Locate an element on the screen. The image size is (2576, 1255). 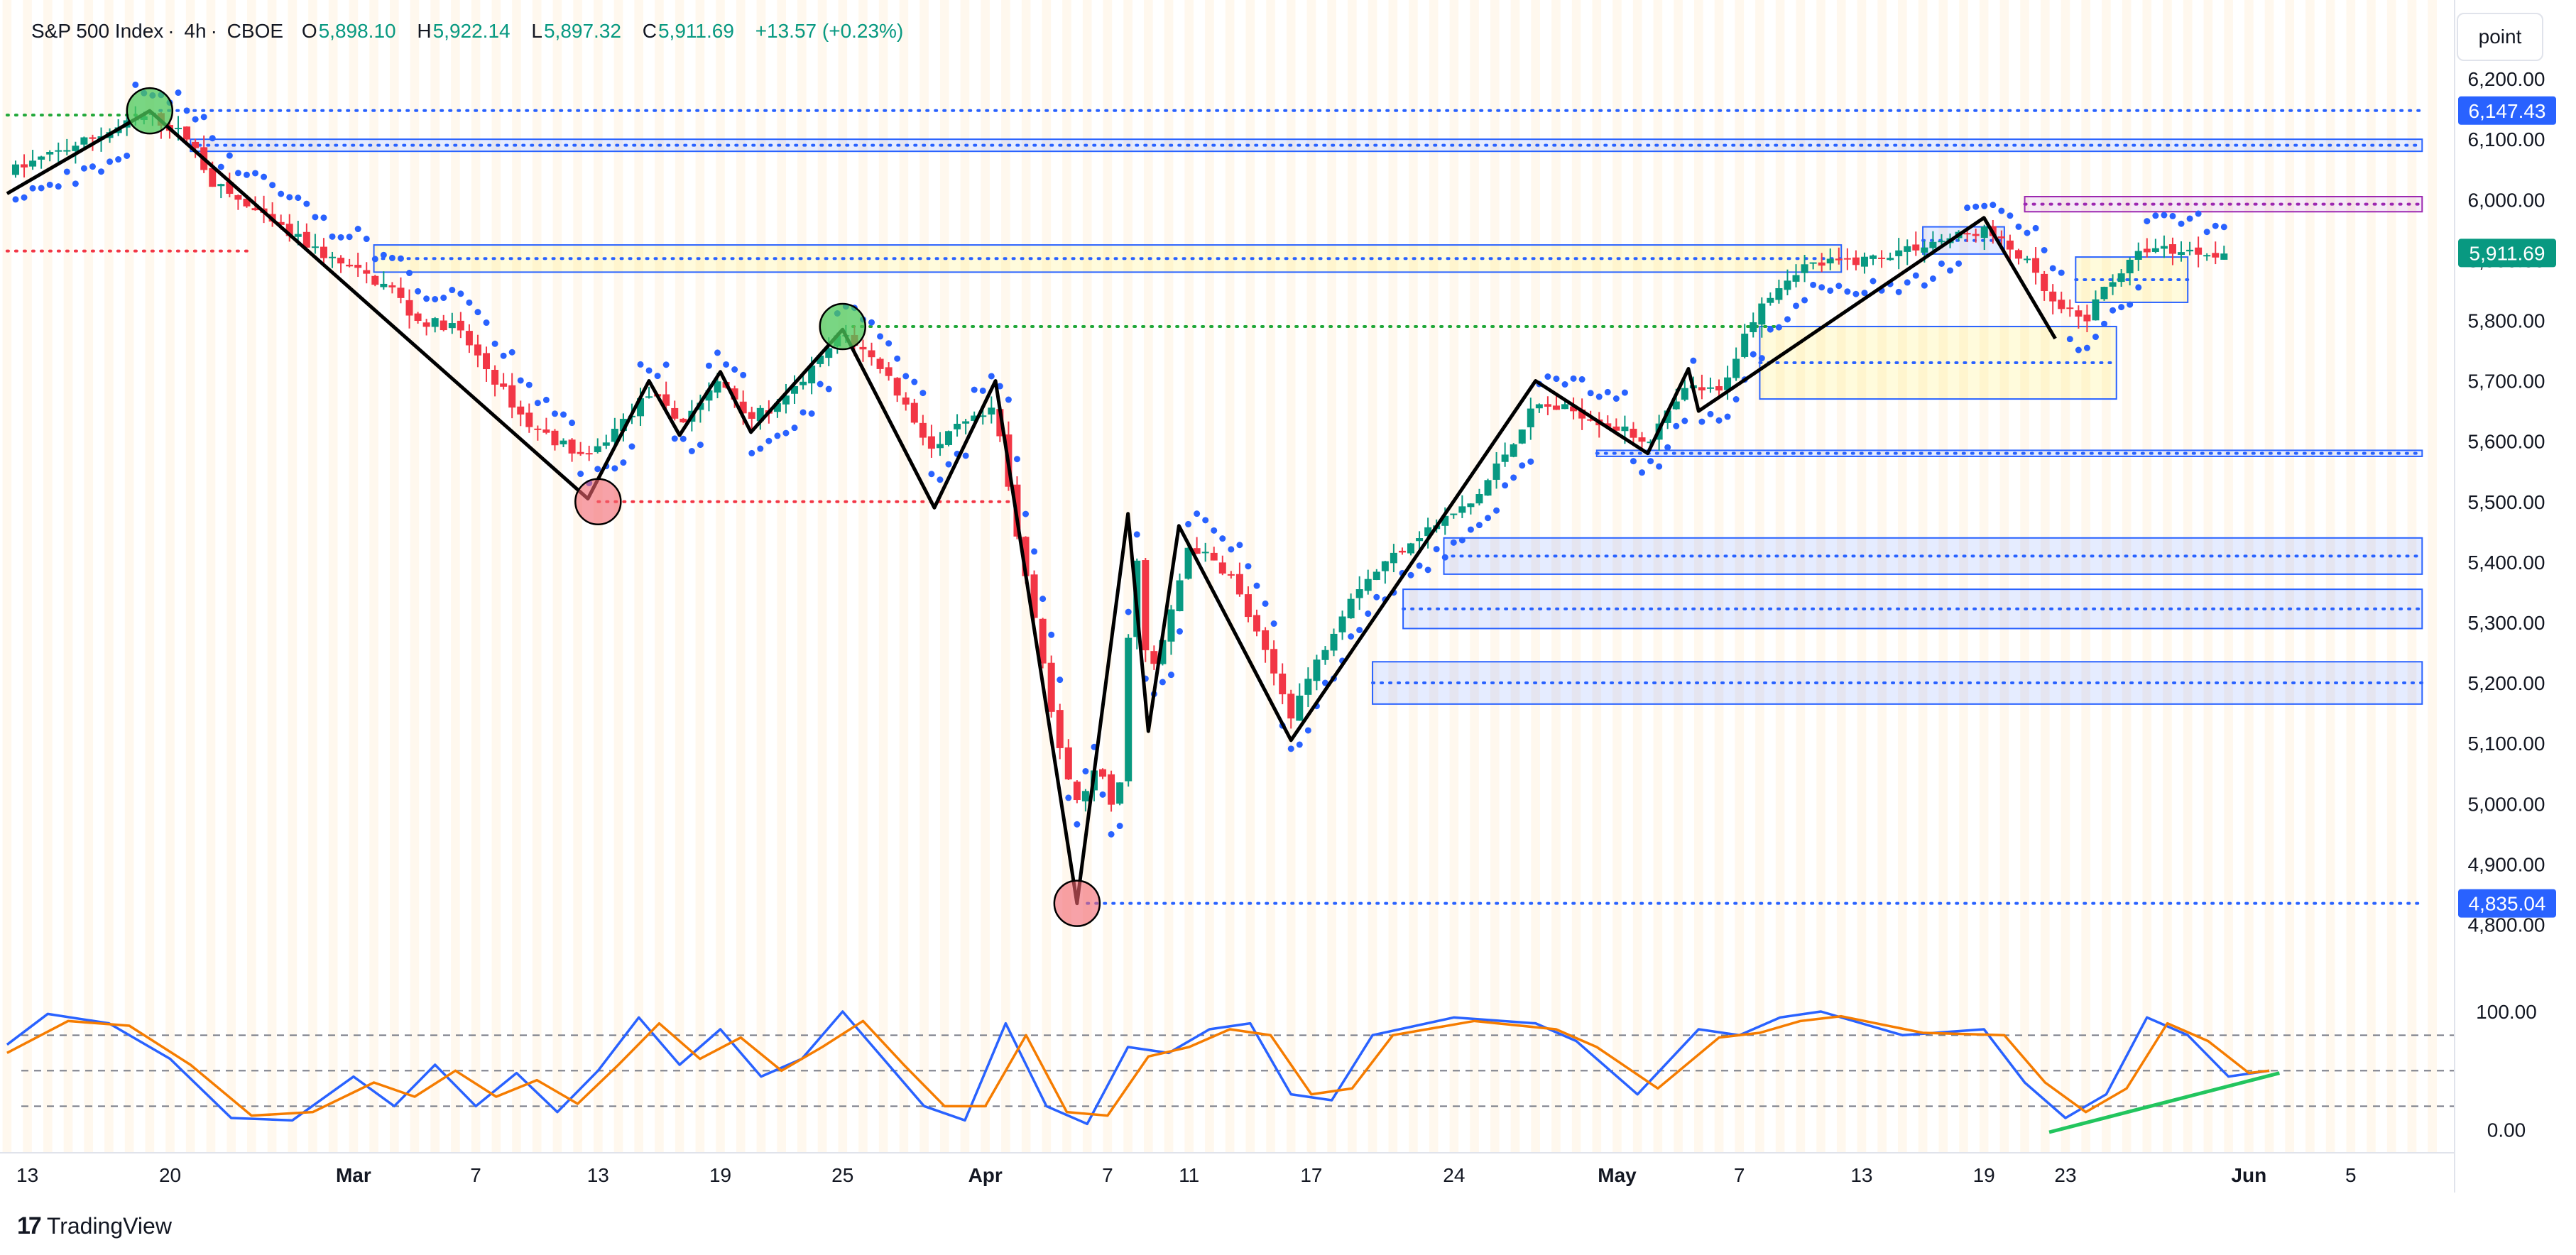
last-price-tag: 5,911.69 is located at coordinates (2507, 253).